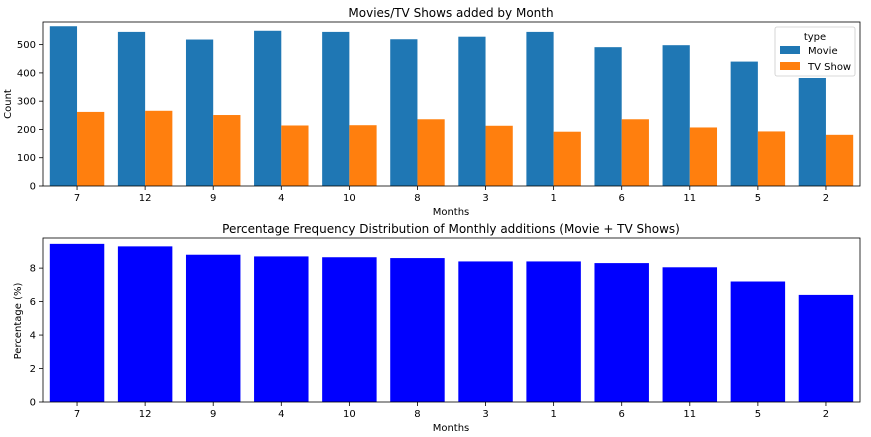 The width and height of the screenshot is (871, 437). I want to click on y-axis-label: Percentage (%), so click(18, 321).